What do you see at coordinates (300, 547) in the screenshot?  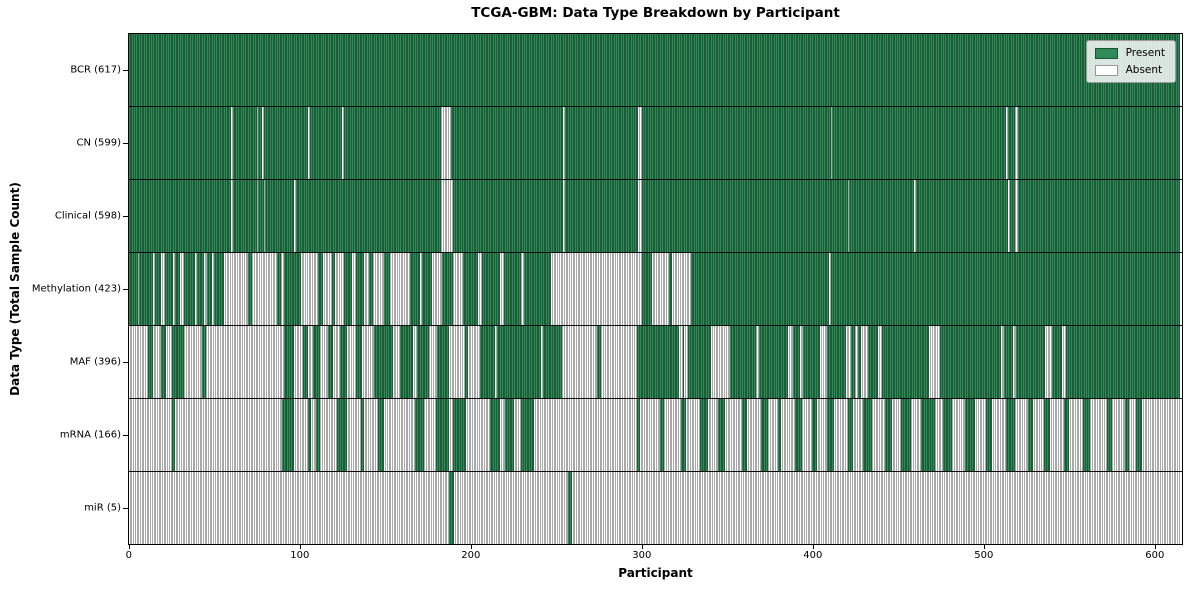 I see `x-tick-mark` at bounding box center [300, 547].